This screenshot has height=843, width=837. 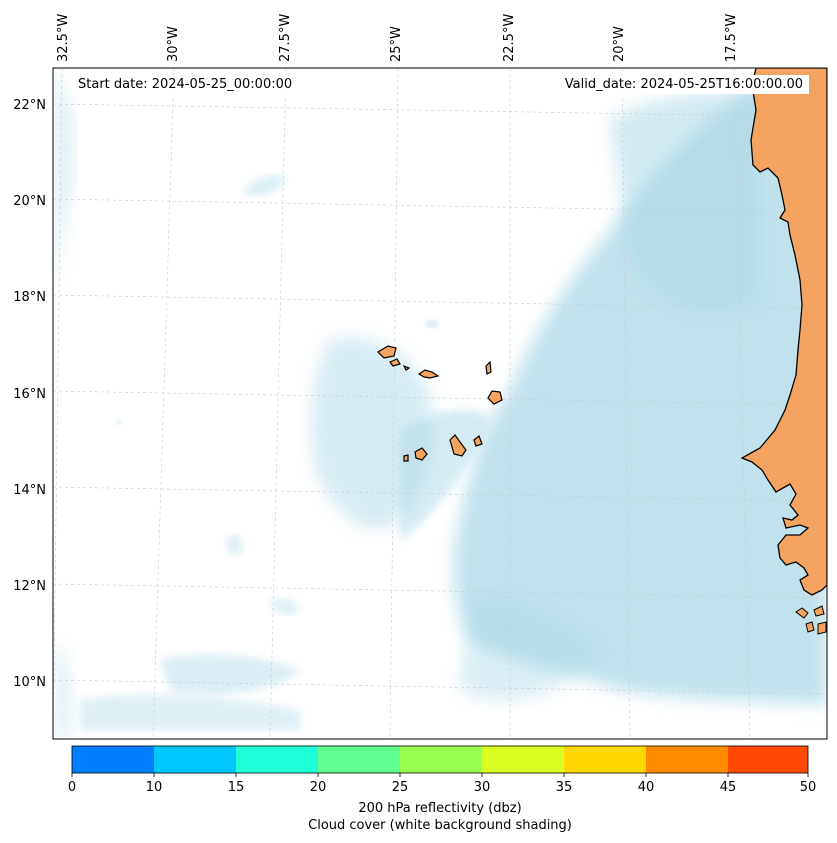 I want to click on island-maio, so click(x=478, y=441).